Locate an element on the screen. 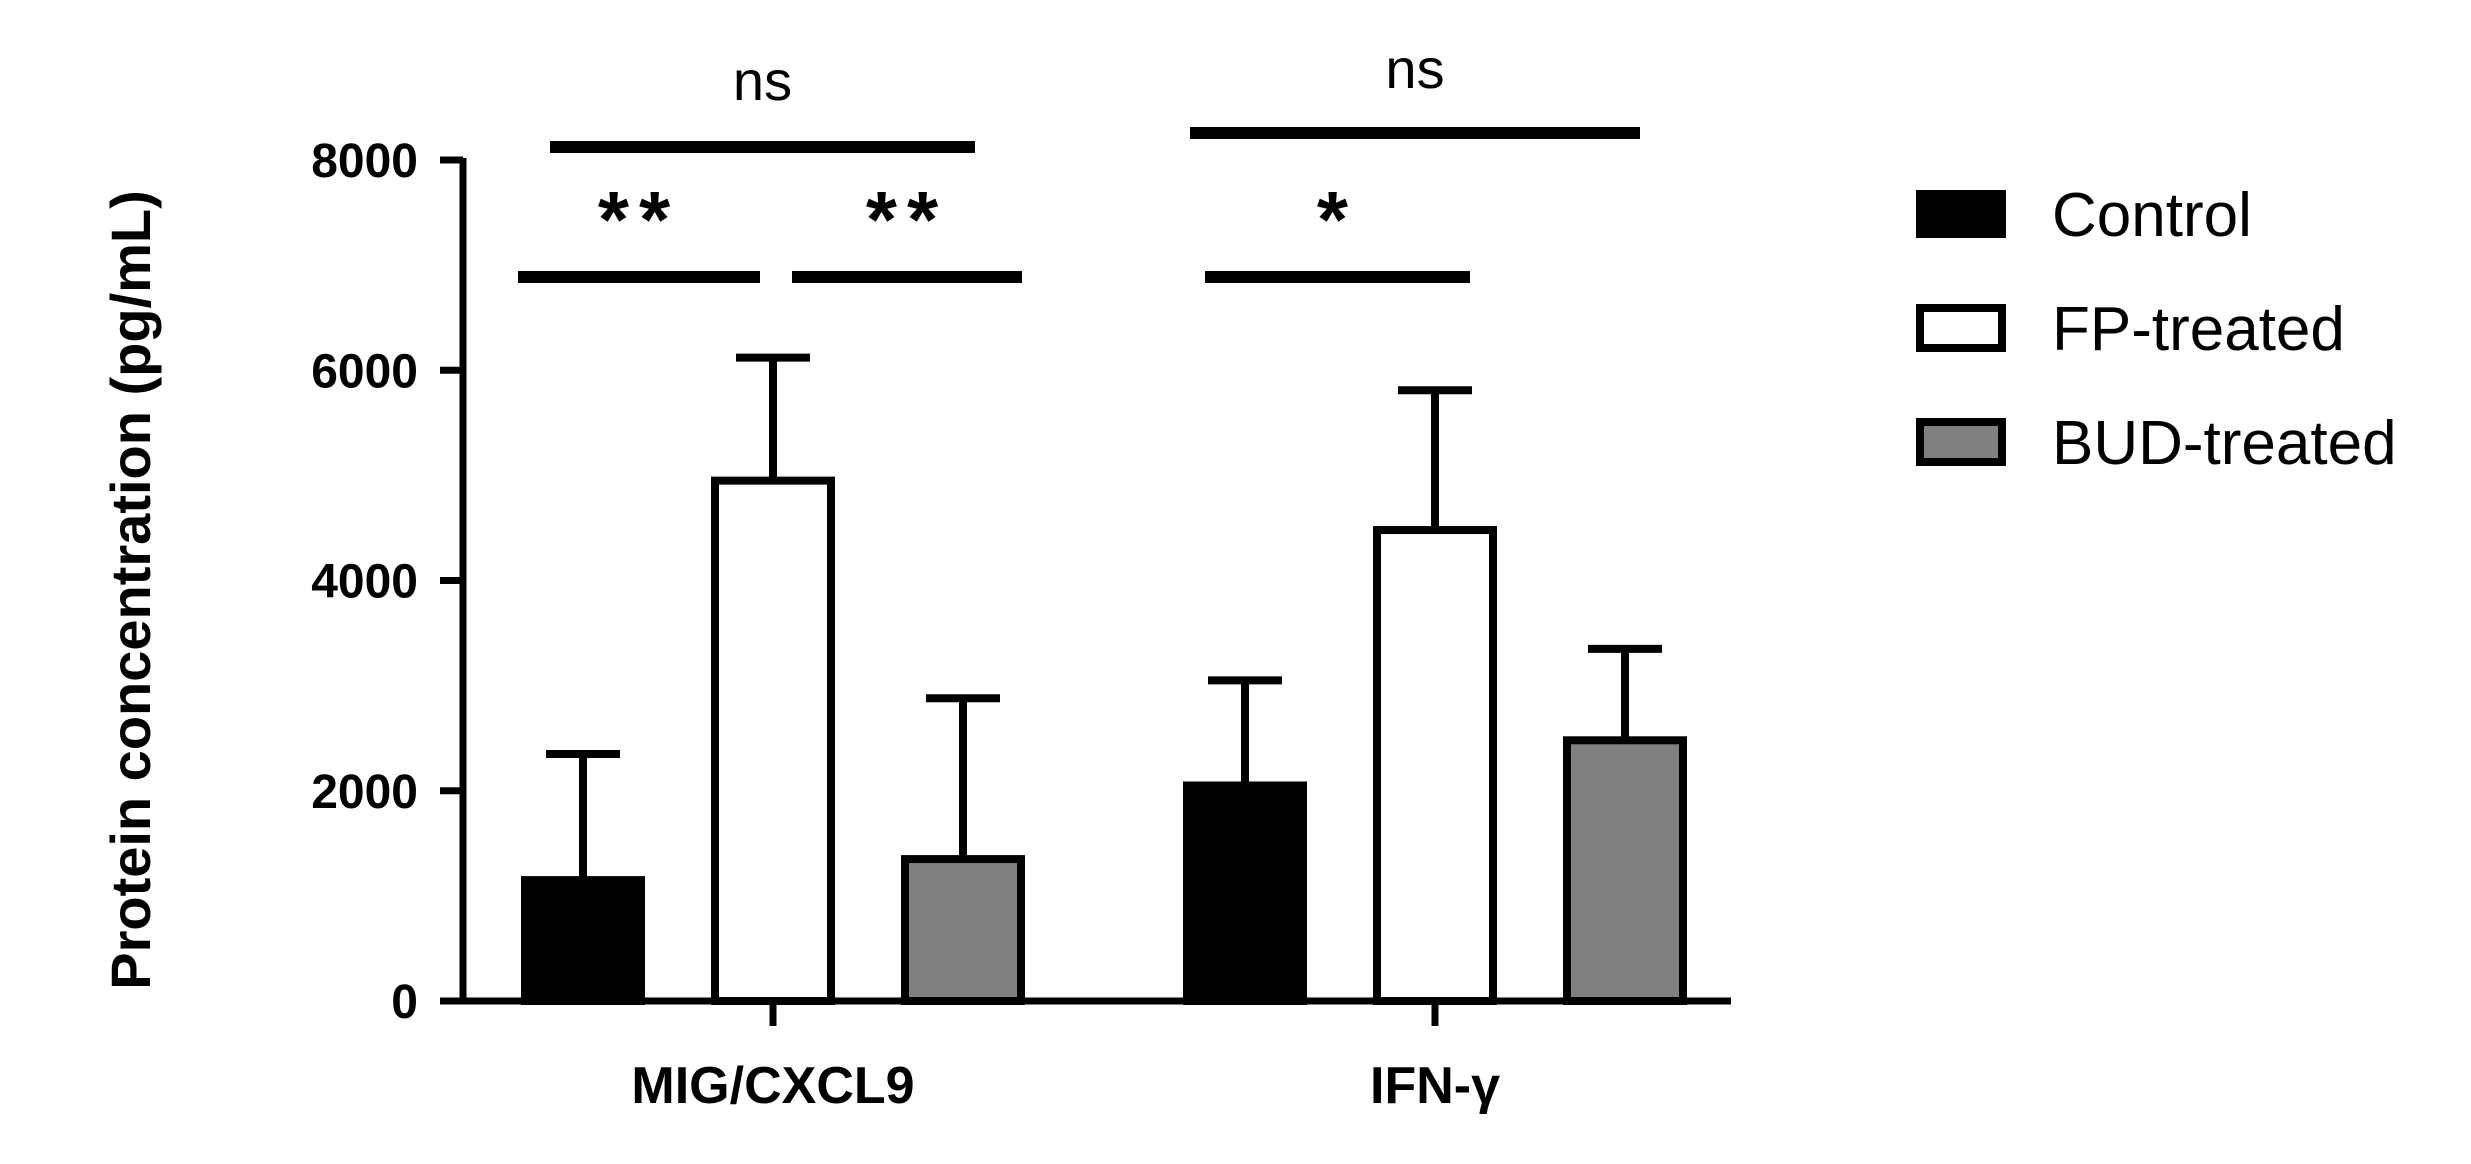 Image resolution: width=2471 pixels, height=1164 pixels. y-tick-label-3: 6000 is located at coordinates (364, 371).